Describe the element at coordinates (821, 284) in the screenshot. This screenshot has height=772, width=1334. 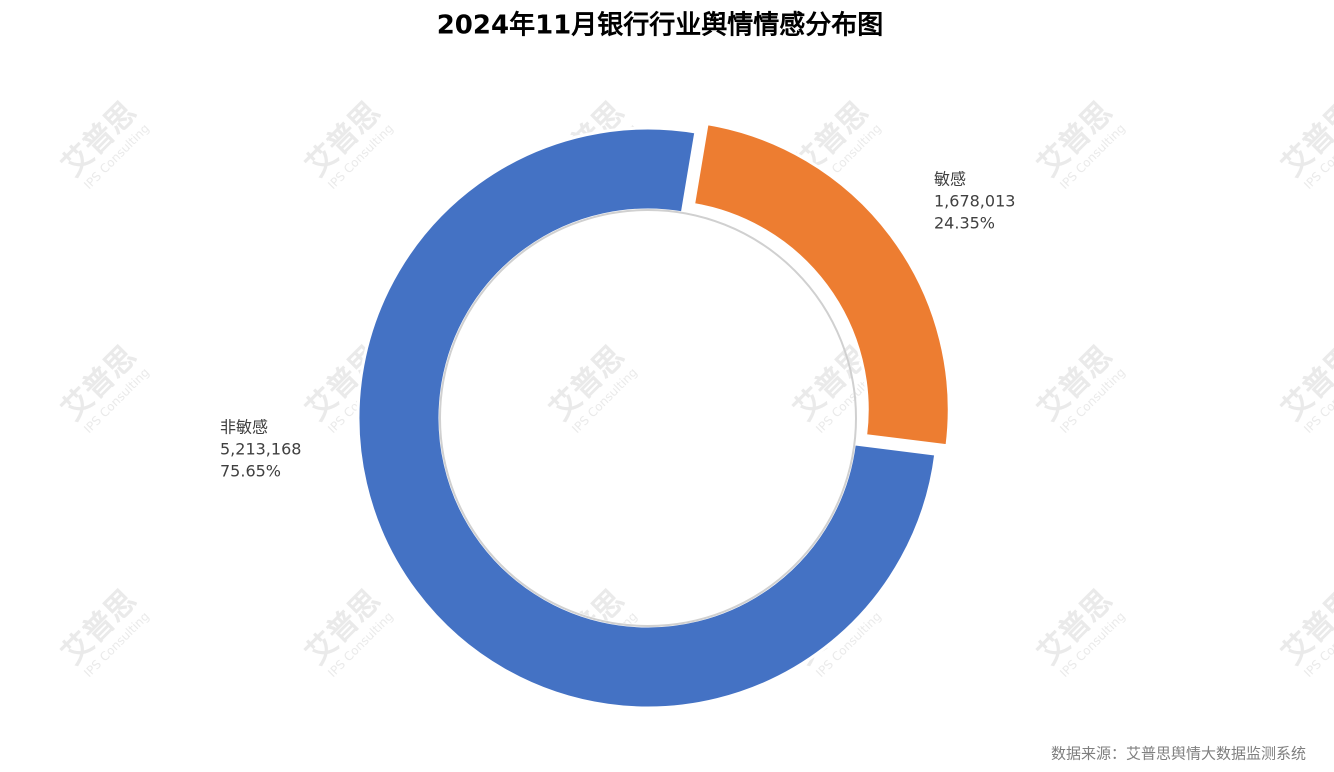
I see `donut-slice` at that location.